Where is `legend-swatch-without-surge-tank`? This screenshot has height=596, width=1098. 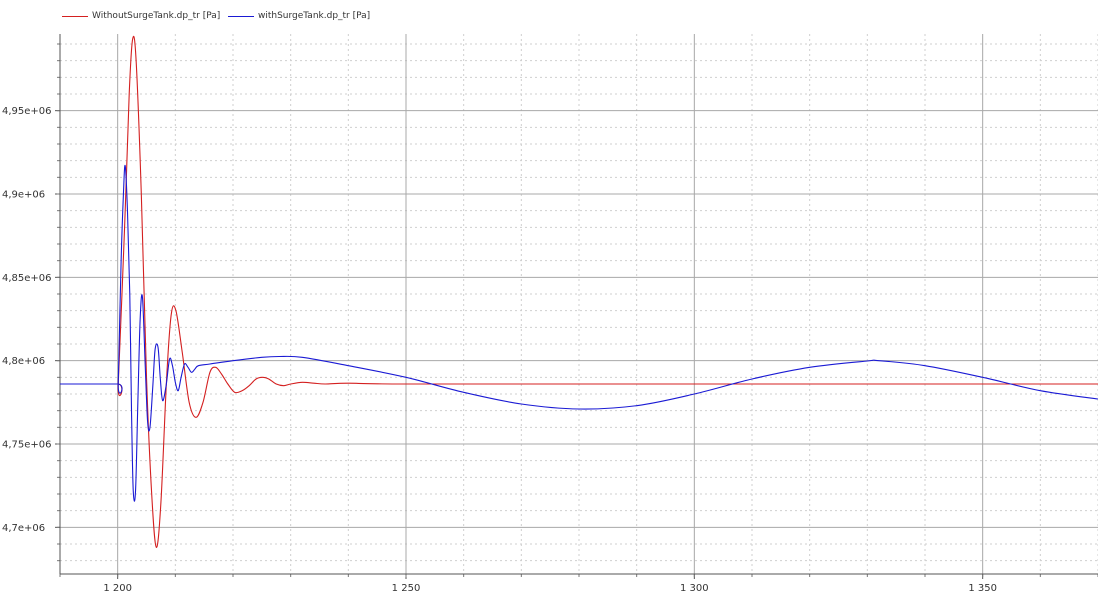 legend-swatch-without-surge-tank is located at coordinates (75, 16).